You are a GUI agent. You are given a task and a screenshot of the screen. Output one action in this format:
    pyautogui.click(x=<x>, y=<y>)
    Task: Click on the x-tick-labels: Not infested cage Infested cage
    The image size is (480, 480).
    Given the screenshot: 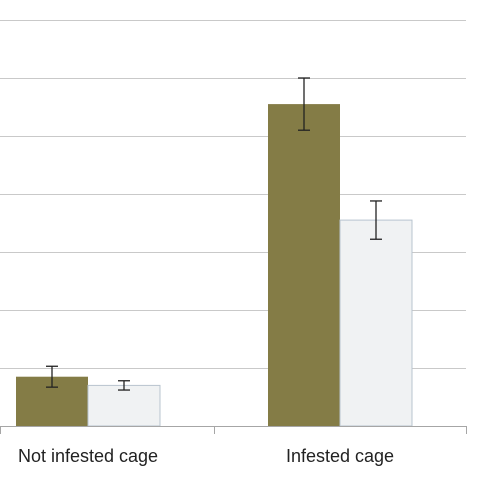 What is the action you would take?
    pyautogui.click(x=206, y=456)
    